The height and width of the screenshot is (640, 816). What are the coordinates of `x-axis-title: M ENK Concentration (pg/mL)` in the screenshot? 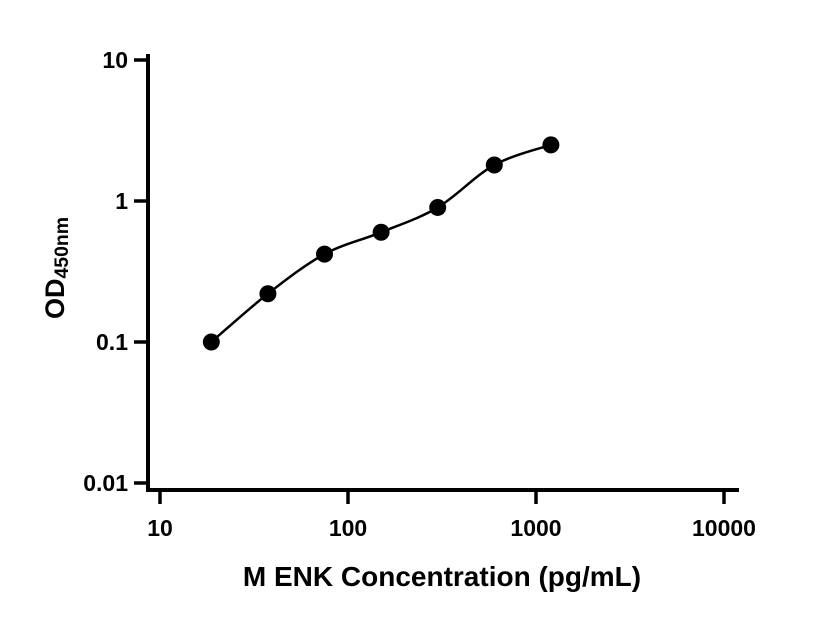 It's located at (442, 576).